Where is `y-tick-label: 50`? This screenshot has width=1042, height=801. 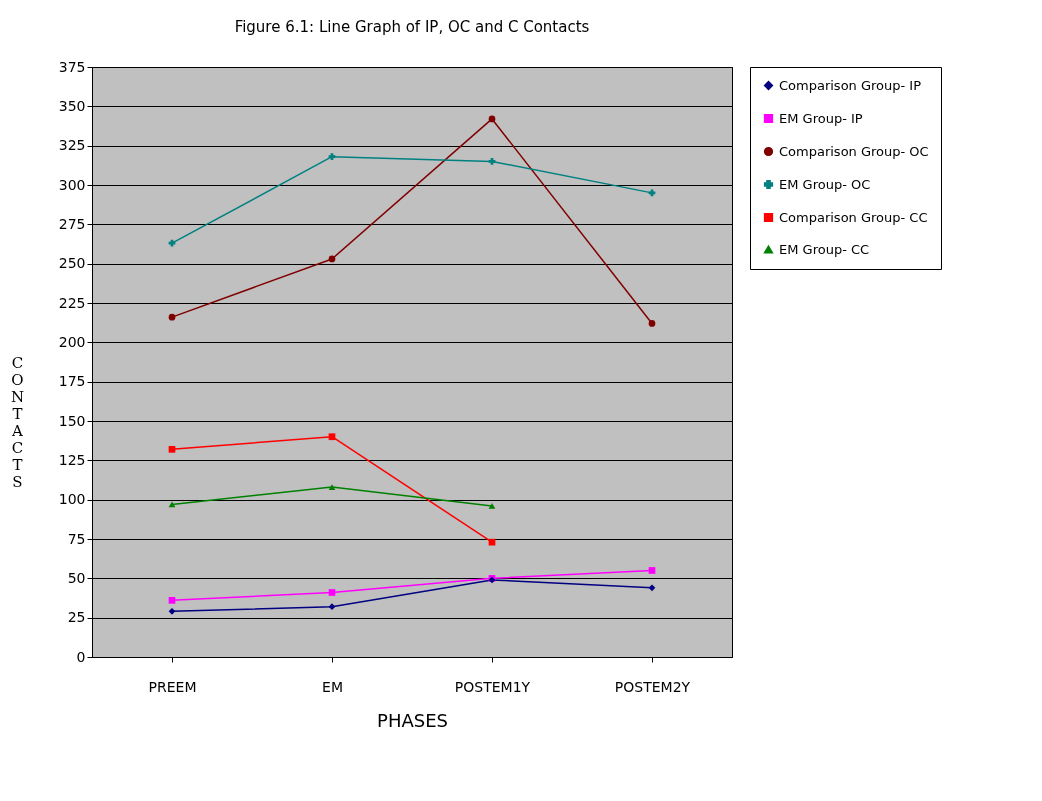 y-tick-label: 50 is located at coordinates (76, 577).